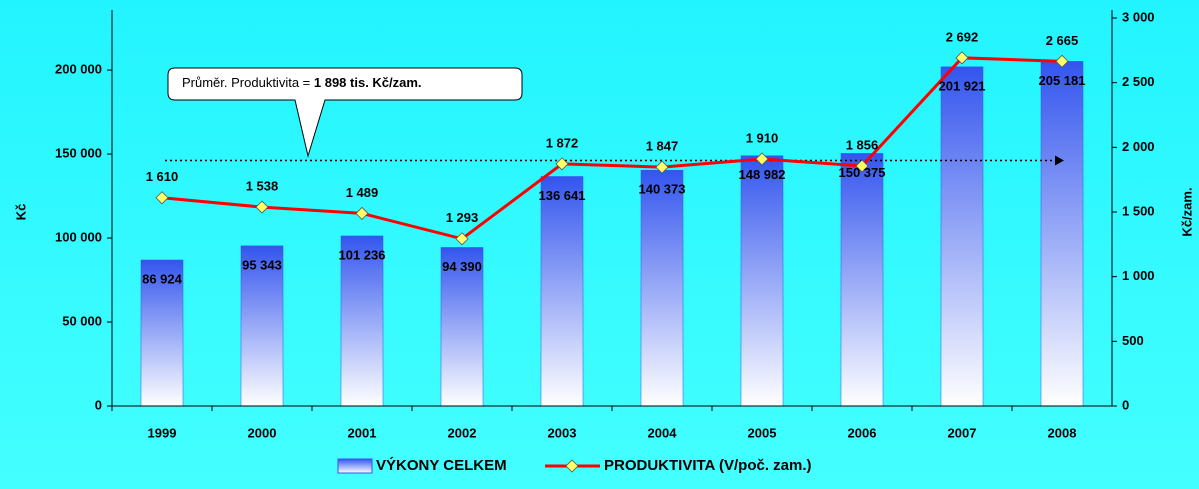 The height and width of the screenshot is (489, 1199). I want to click on legend-swatch, so click(355, 466).